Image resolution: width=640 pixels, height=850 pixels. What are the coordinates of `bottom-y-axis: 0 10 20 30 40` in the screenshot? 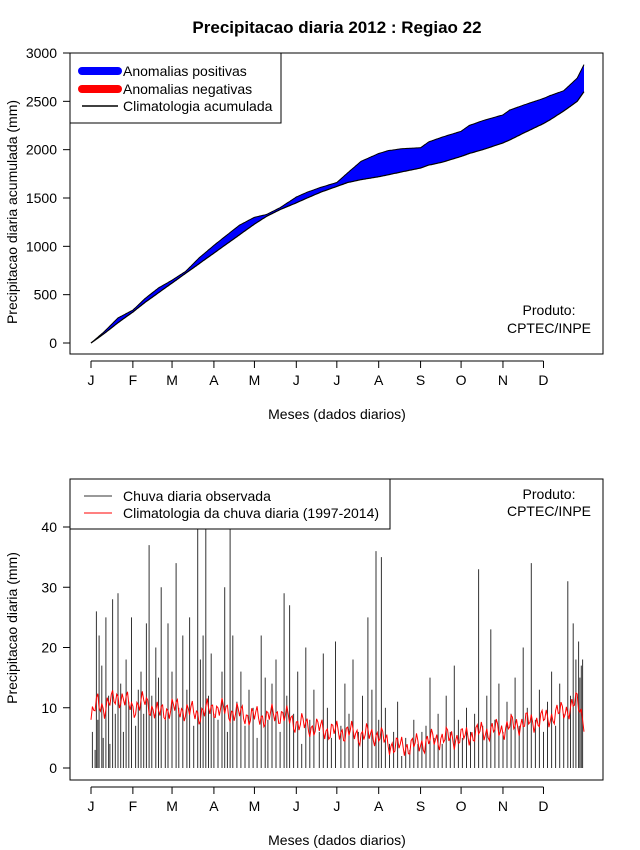 It's located at (56, 647).